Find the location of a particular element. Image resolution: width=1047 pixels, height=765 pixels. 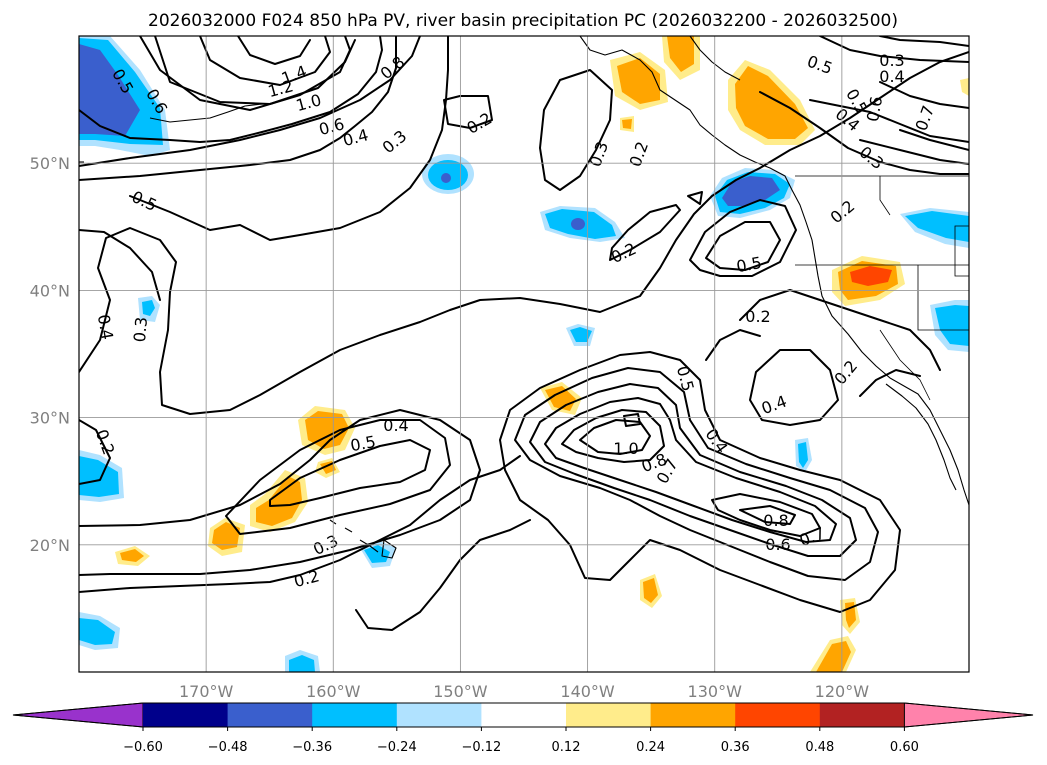

lon-tick-label: 170°W is located at coordinates (206, 691).